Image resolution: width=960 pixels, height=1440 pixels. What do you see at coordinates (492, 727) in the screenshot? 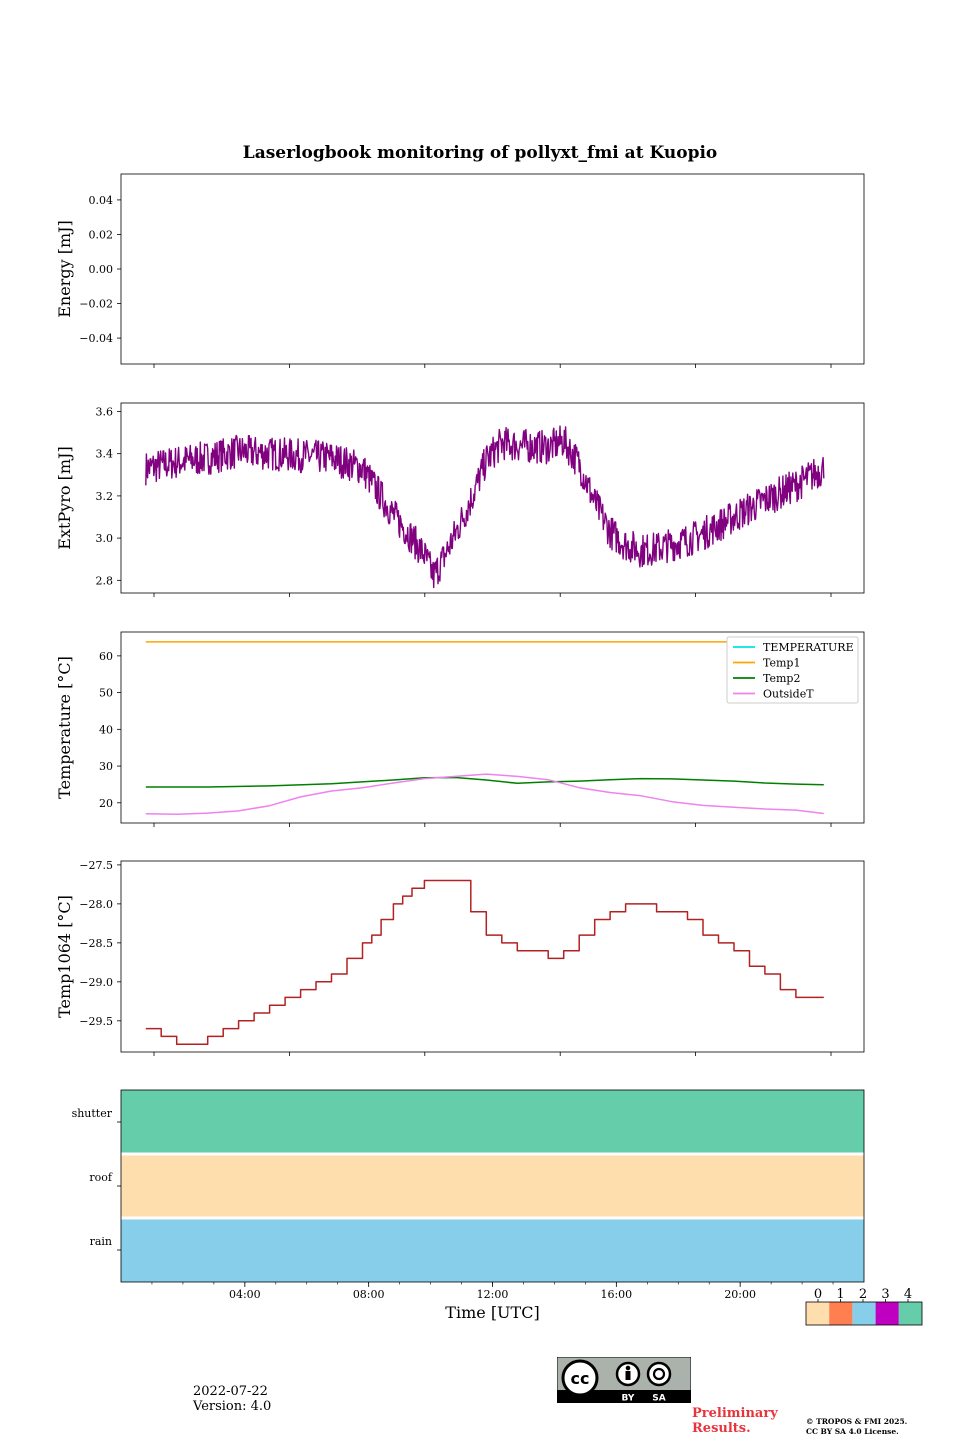
I see `axes-frame-temperatures` at bounding box center [492, 727].